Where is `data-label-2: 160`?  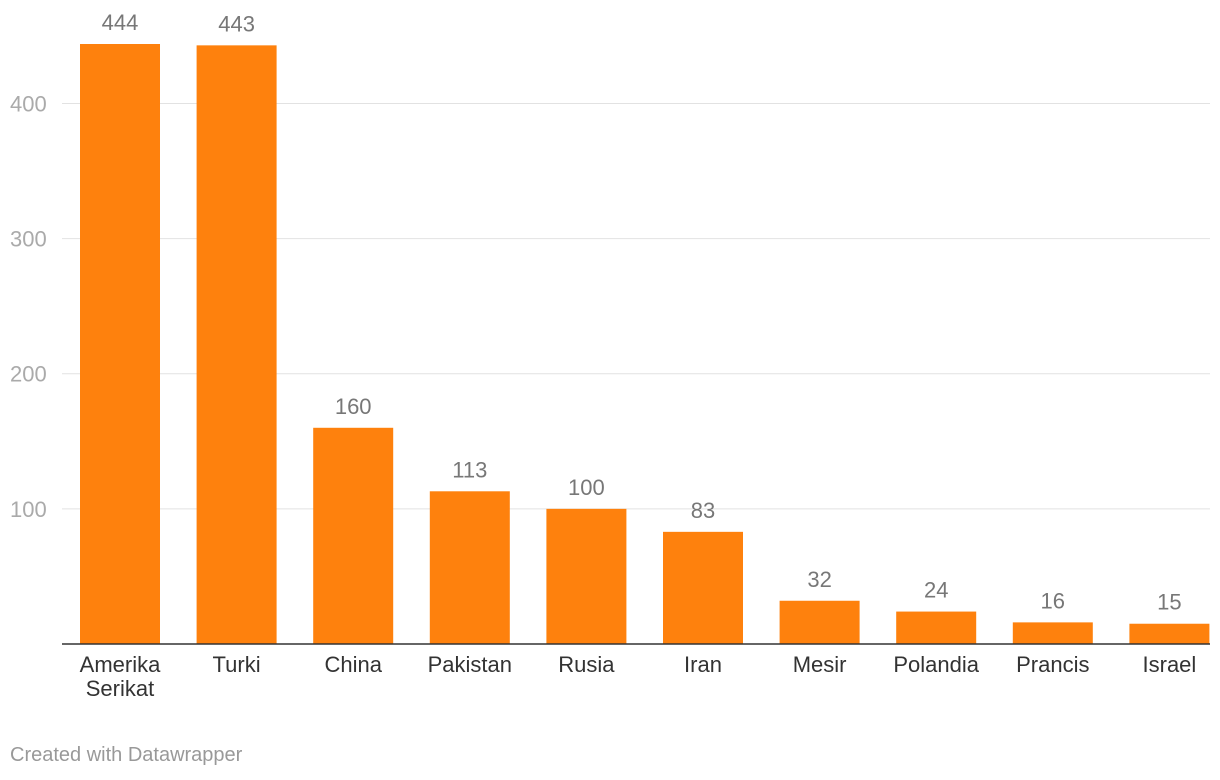 data-label-2: 160 is located at coordinates (353, 406).